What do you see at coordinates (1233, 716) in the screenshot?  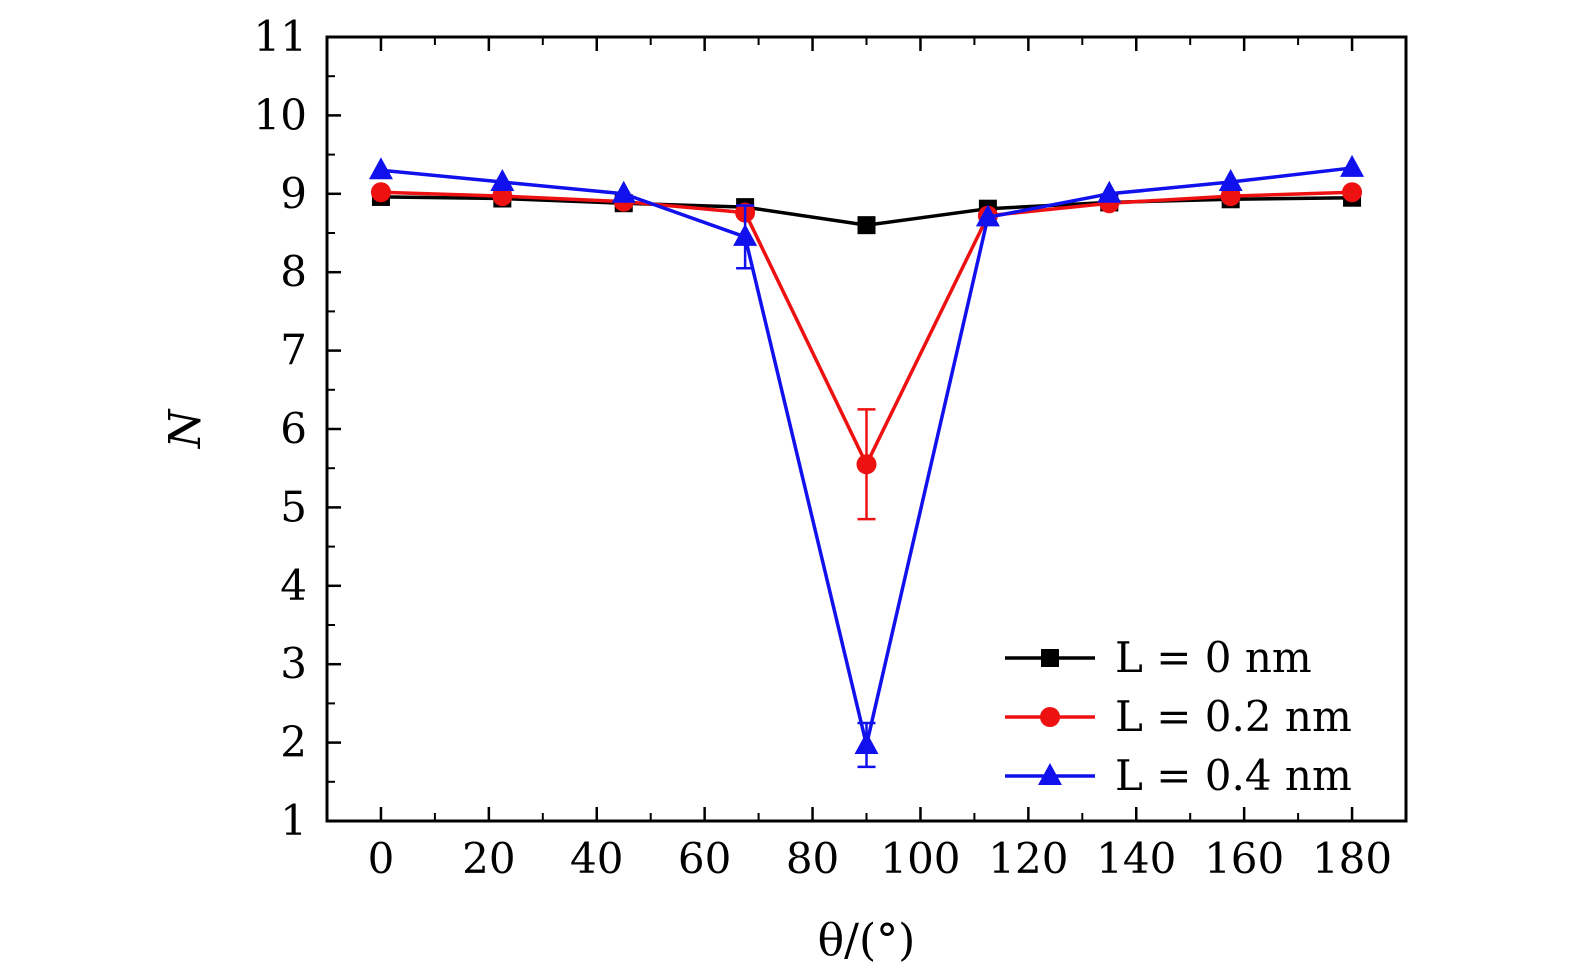 I see `legend-label: L = 0.2 nm` at bounding box center [1233, 716].